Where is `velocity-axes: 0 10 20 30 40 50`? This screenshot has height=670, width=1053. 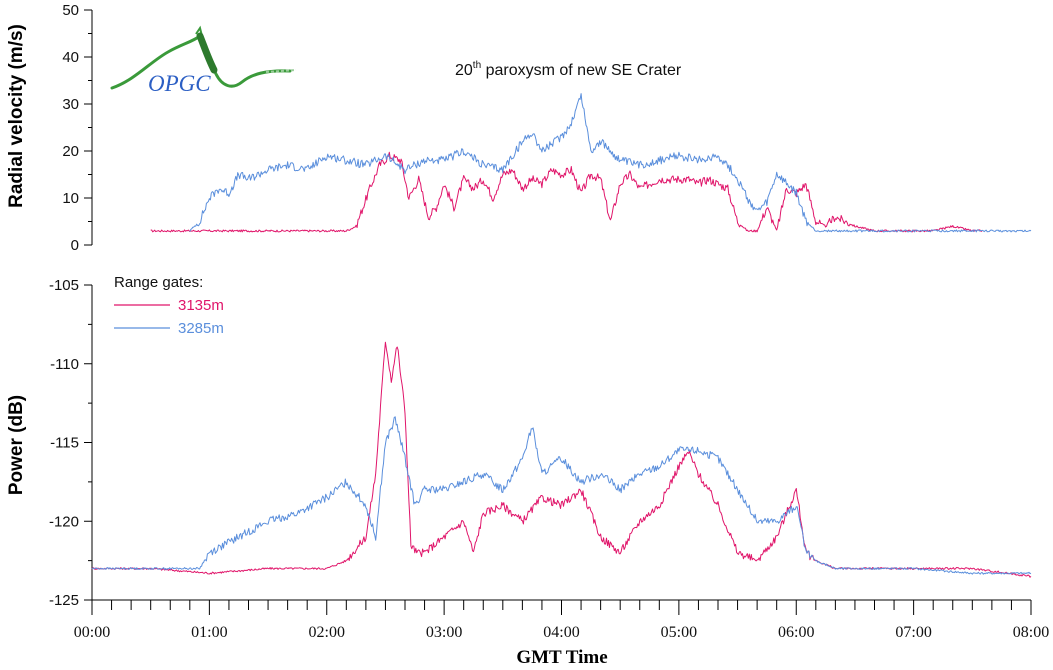 velocity-axes: 0 10 20 30 40 50 is located at coordinates (77, 128).